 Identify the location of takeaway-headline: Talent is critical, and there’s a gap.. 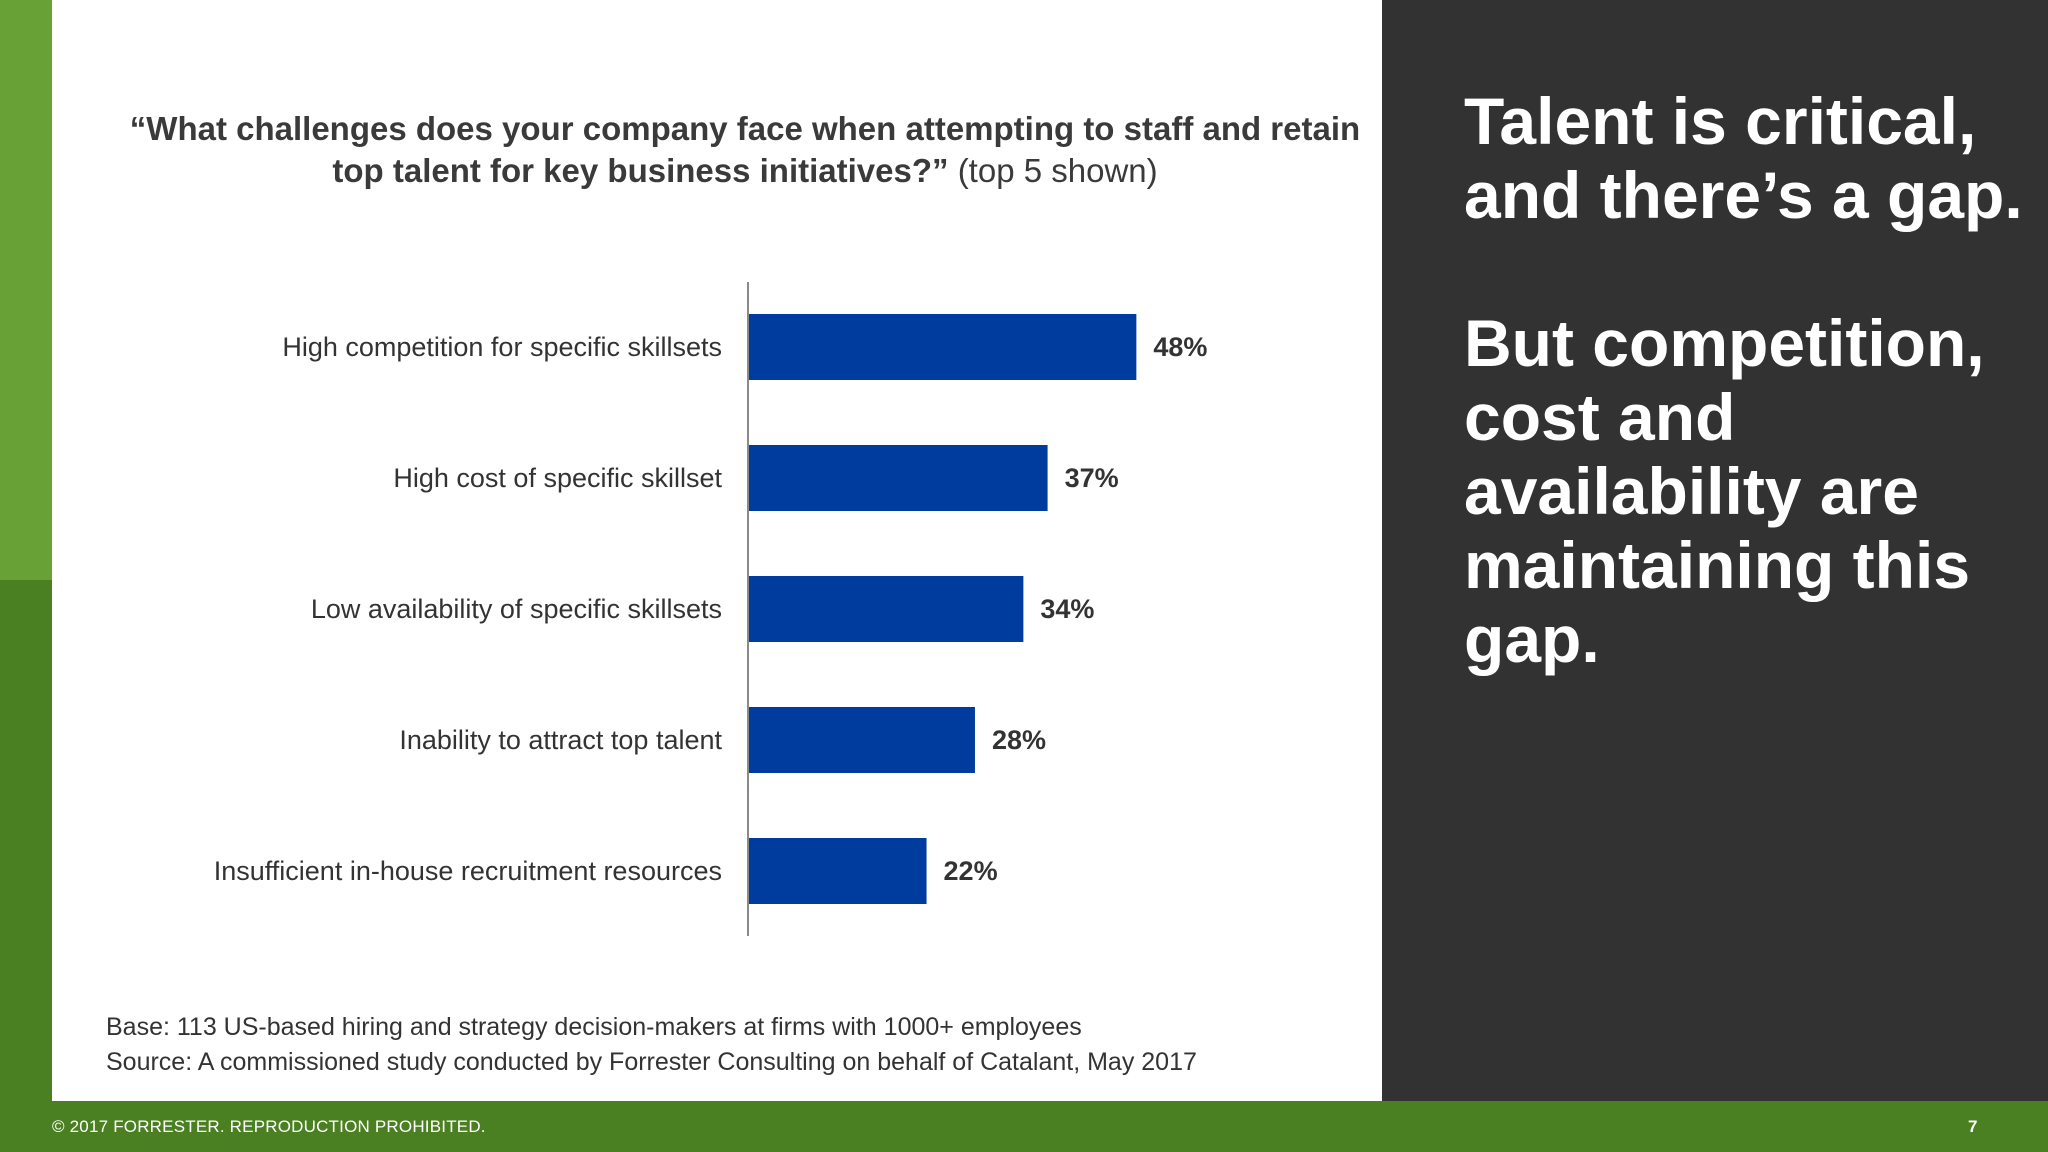
(1743, 158).